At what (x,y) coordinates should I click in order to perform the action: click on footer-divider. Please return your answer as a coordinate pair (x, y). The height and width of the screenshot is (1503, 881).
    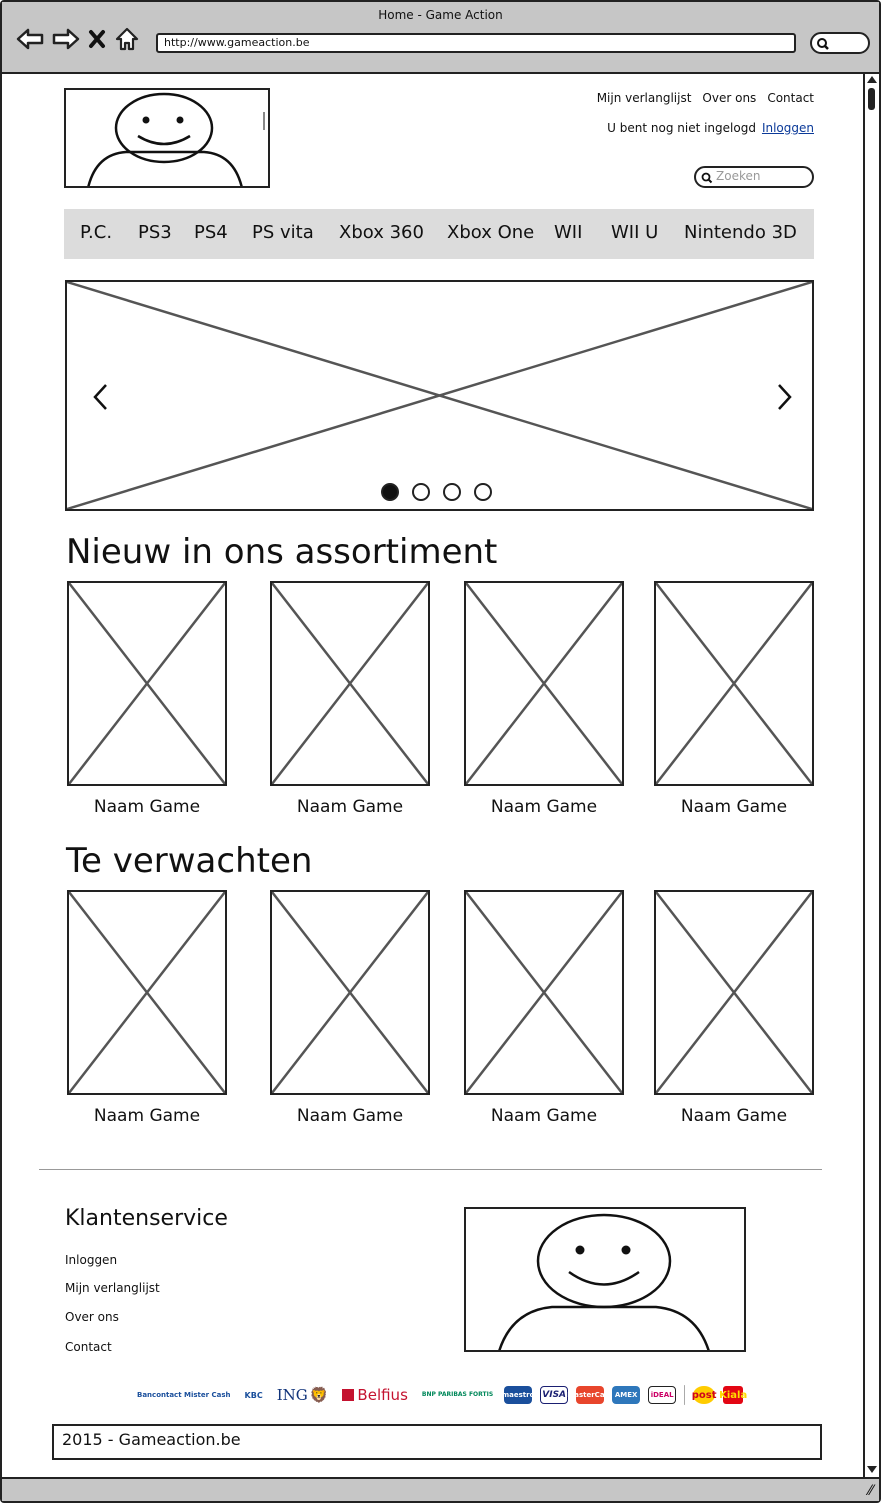
    Looking at the image, I should click on (430, 1169).